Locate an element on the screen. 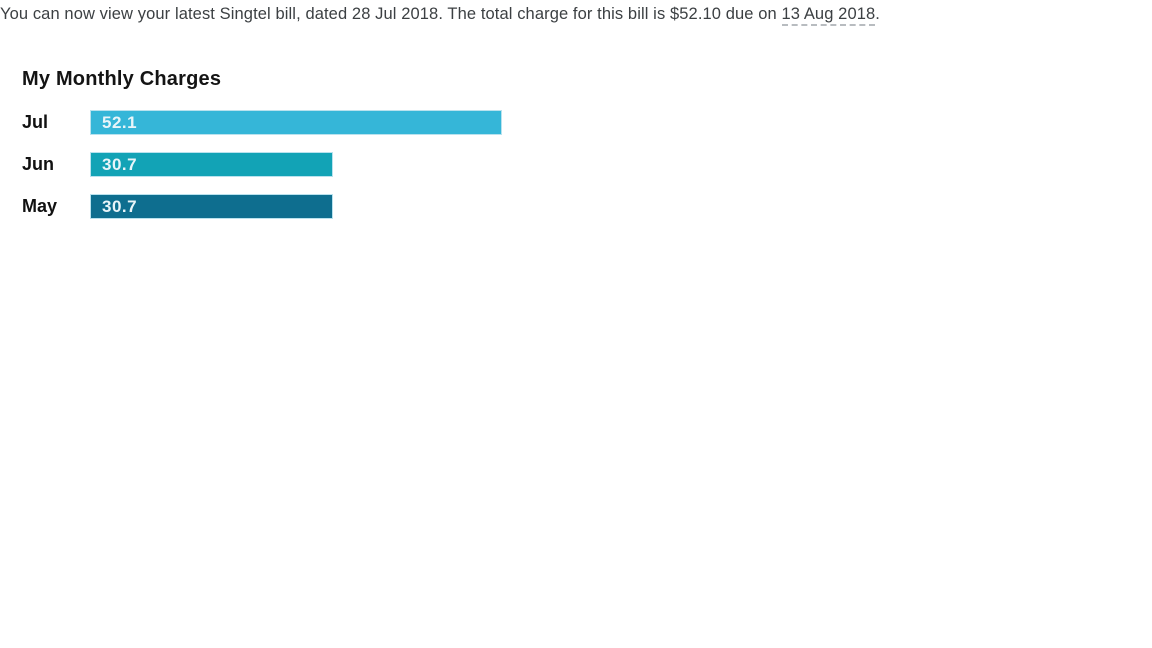  chart-rows: Jul 52.1 Jun 30.7 May 30.7 is located at coordinates (262, 173).